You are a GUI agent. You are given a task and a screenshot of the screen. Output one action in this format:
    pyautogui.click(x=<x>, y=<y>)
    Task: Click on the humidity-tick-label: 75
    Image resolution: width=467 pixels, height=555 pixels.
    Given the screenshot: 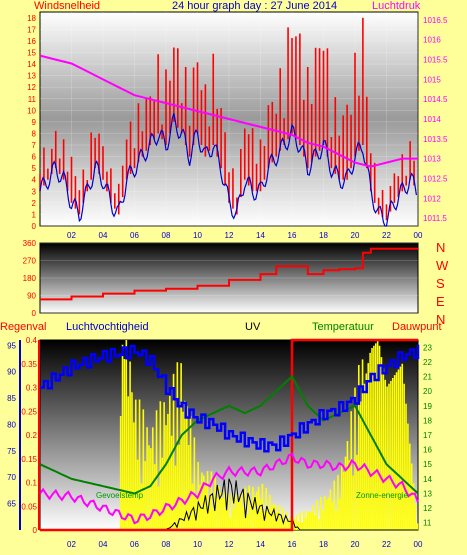 What is the action you would take?
    pyautogui.click(x=11, y=451)
    